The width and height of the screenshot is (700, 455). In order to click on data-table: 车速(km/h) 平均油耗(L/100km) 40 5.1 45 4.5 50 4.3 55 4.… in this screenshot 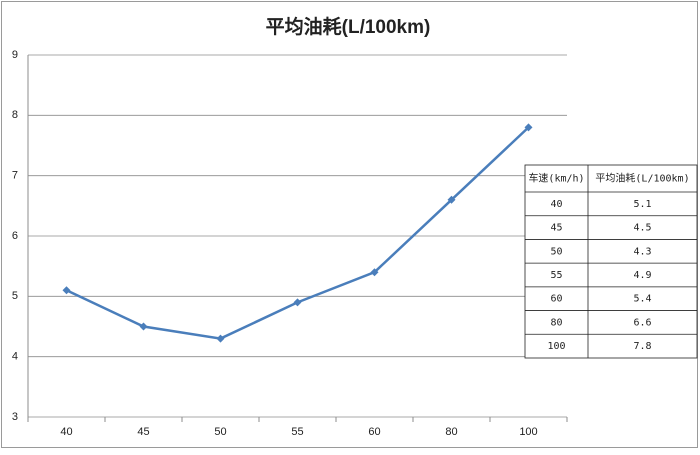, I will do `click(611, 261)`.